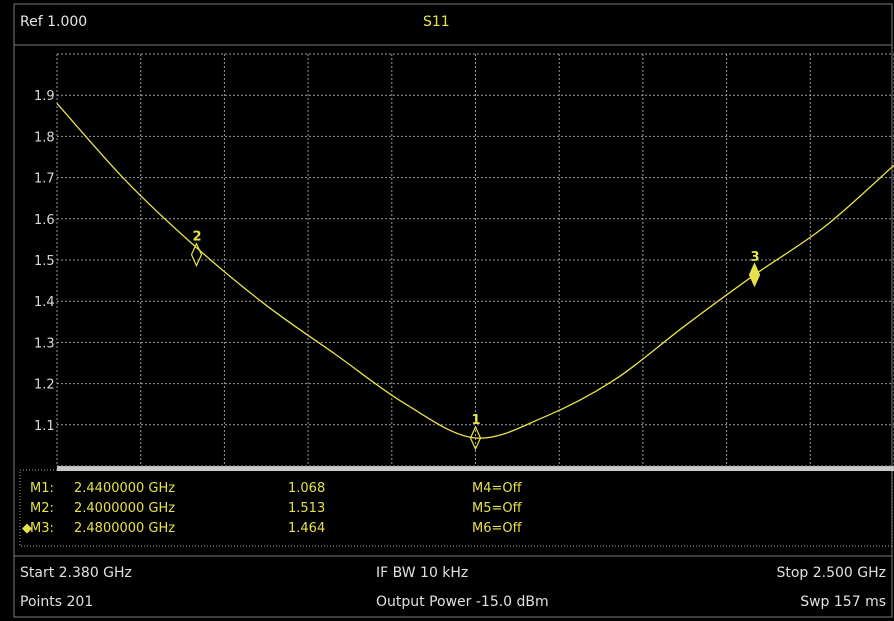  Describe the element at coordinates (42, 528) in the screenshot. I see `marker-m3-name: M3:` at that location.